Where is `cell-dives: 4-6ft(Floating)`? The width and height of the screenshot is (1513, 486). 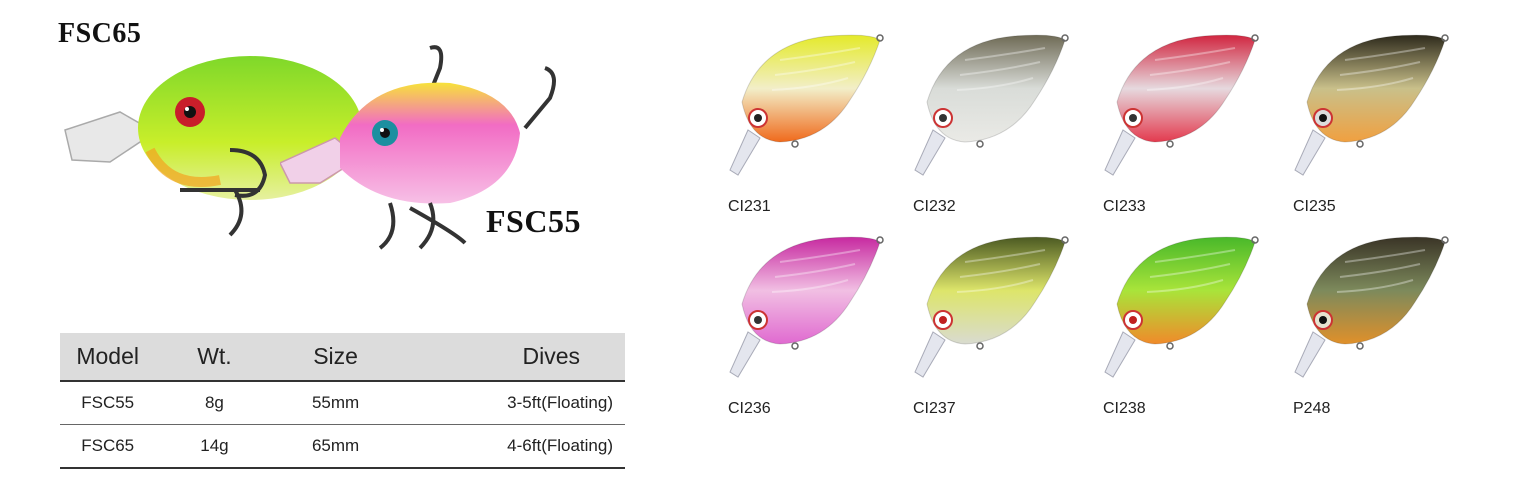
cell-dives: 4-6ft(Floating) is located at coordinates (560, 445).